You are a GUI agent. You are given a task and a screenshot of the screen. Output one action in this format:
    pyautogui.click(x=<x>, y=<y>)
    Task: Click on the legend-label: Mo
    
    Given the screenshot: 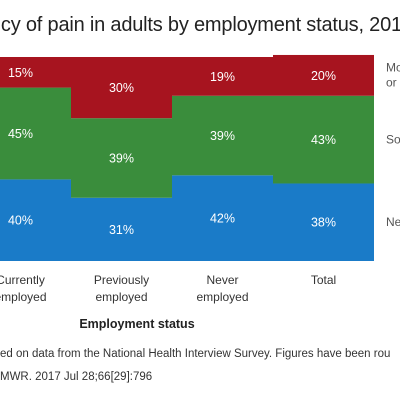 What is the action you would take?
    pyautogui.click(x=393, y=67)
    